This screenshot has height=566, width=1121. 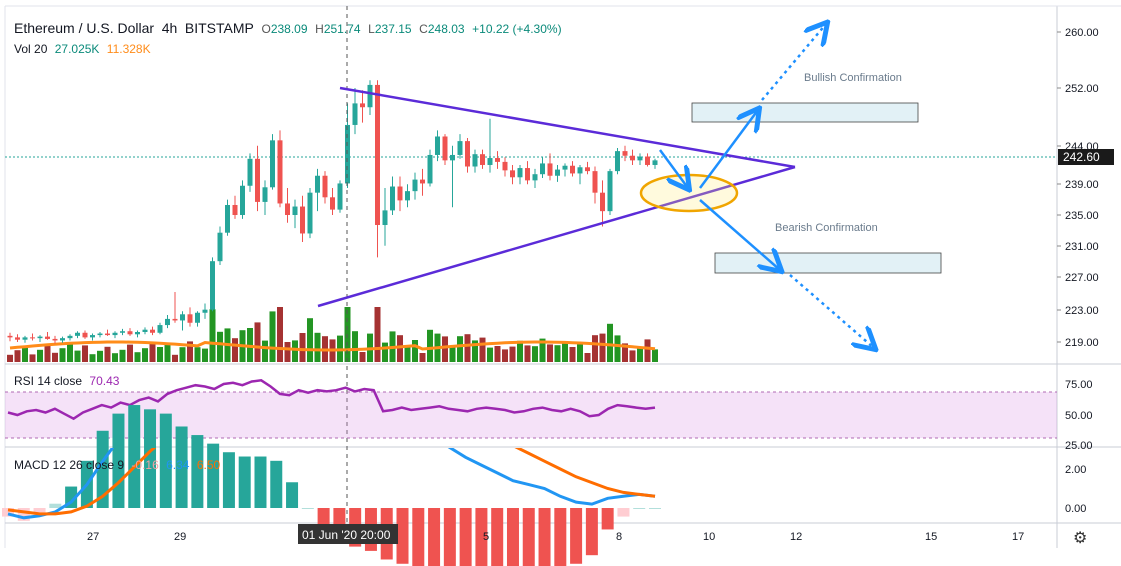 What do you see at coordinates (793, 62) in the screenshot?
I see `bullish-dotted-arrow` at bounding box center [793, 62].